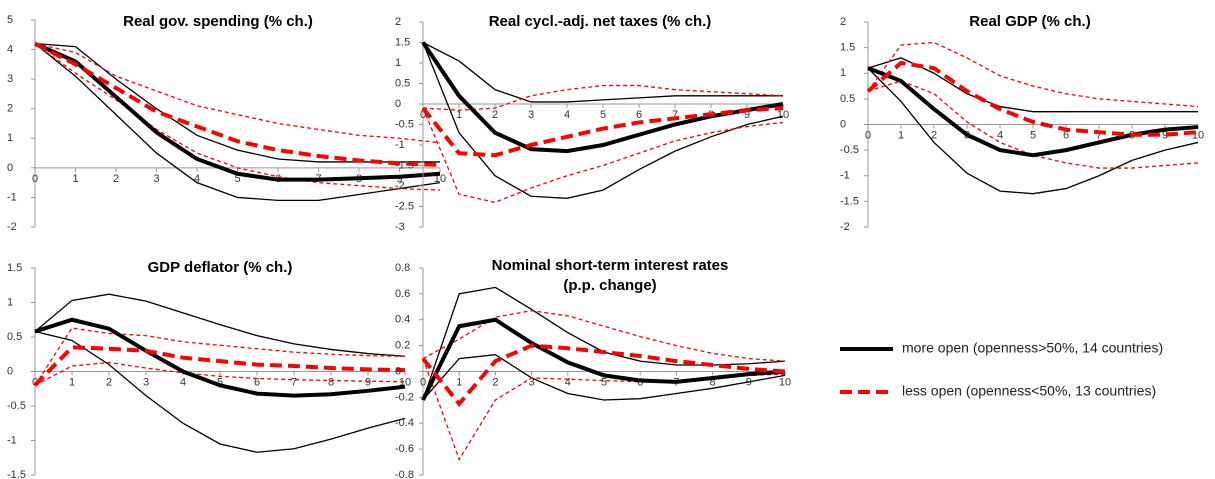 The height and width of the screenshot is (479, 1215). What do you see at coordinates (402, 268) in the screenshot?
I see `y-tick-label: 0.8` at bounding box center [402, 268].